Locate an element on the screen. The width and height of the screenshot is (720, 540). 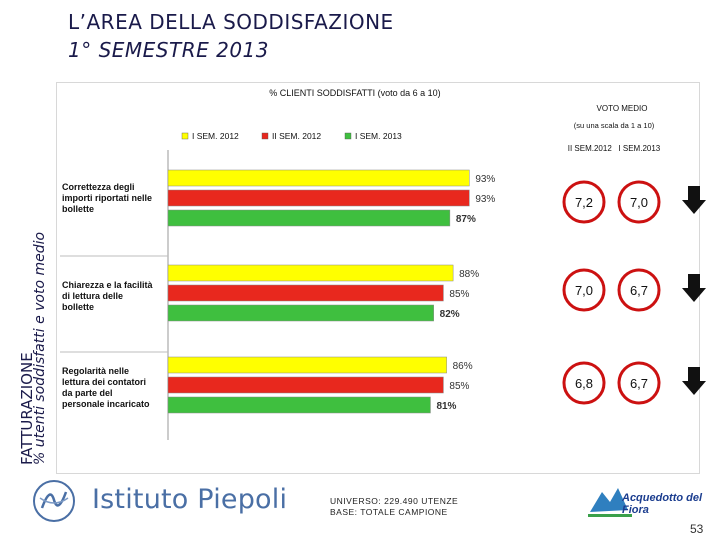
logo-left-text: Istituto Piepoli is located at coordinates (190, 499).